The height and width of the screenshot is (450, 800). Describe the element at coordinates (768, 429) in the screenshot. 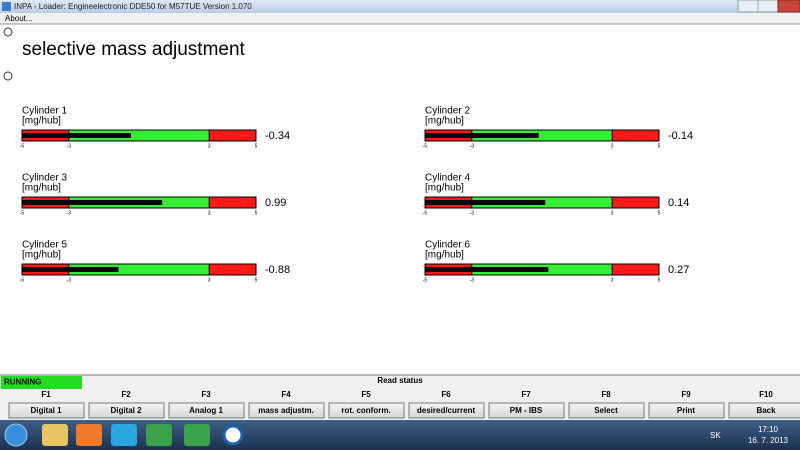

I see `clock-time: 17:10` at that location.